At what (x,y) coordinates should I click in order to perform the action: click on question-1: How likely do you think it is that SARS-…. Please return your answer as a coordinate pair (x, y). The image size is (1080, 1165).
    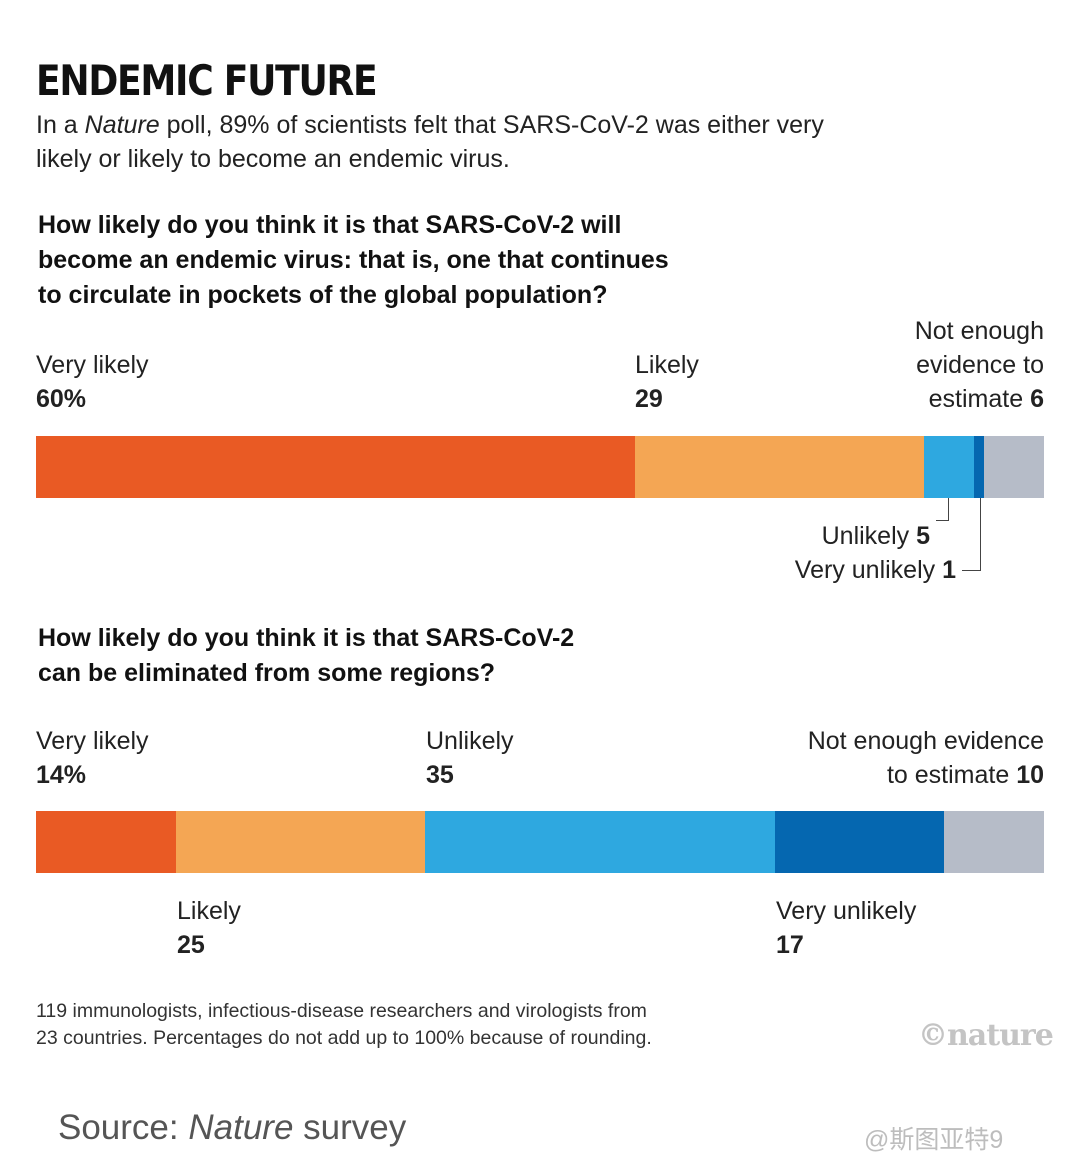
    Looking at the image, I should click on (353, 260).